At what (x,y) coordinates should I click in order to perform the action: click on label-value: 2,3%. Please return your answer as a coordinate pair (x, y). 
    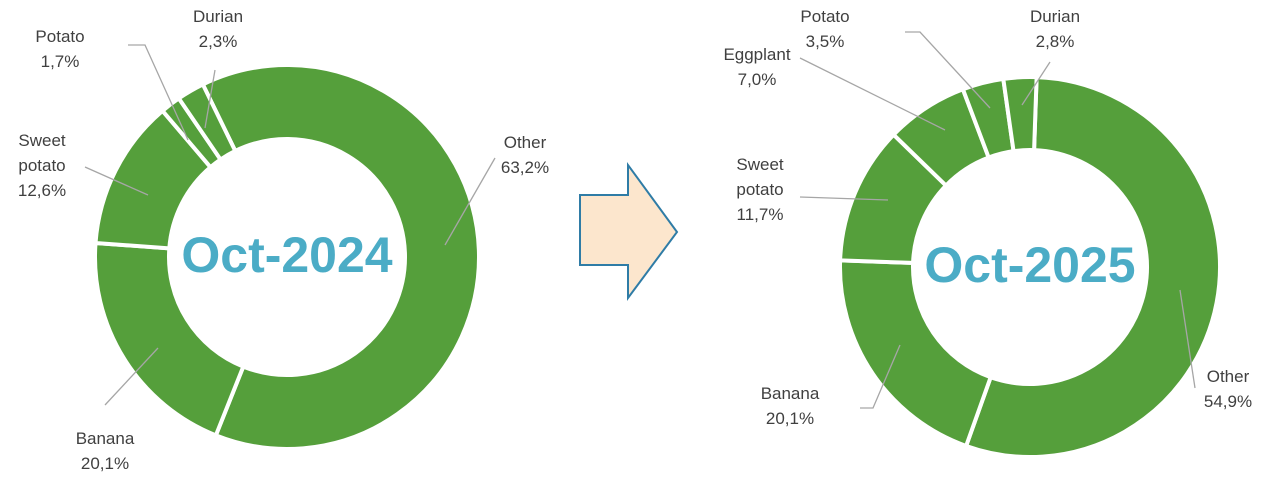
    Looking at the image, I should click on (218, 41).